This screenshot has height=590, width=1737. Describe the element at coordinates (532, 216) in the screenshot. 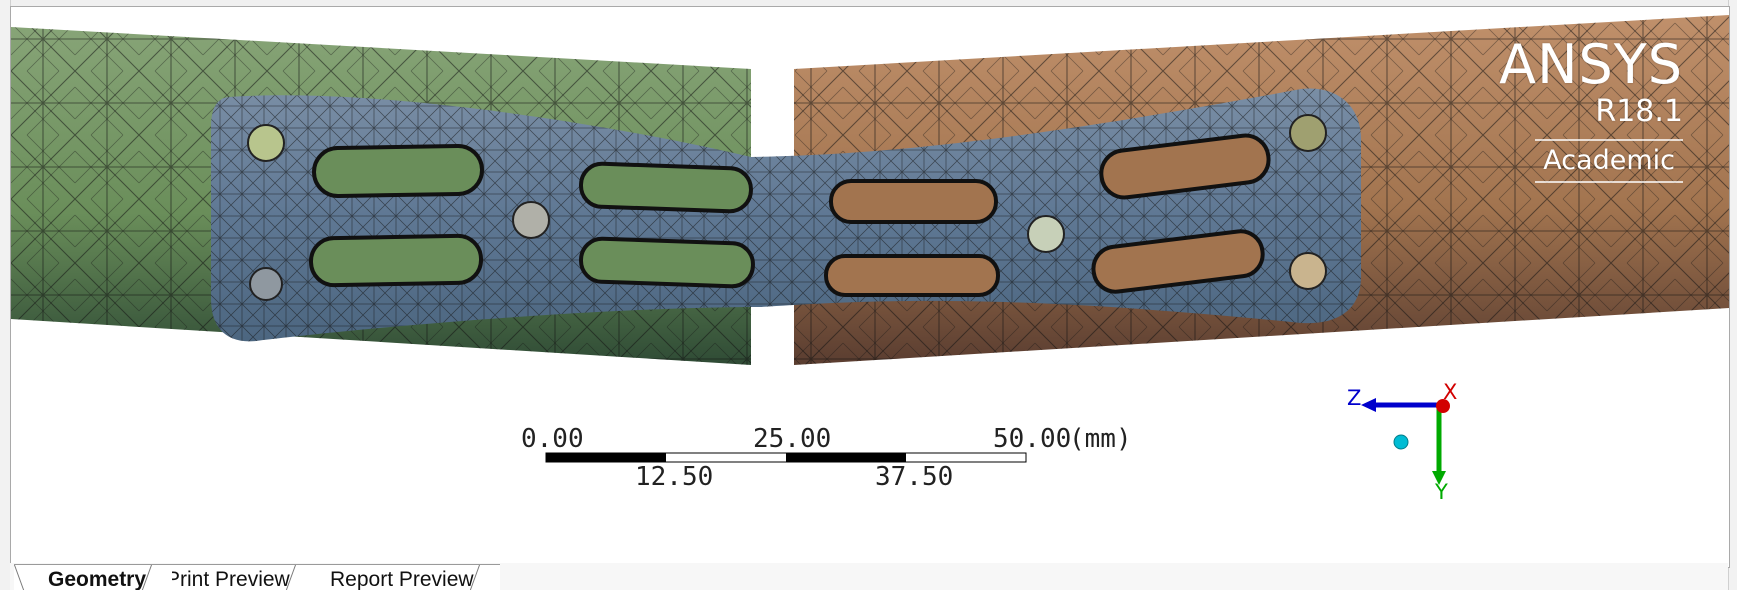

I see `plate-slots` at that location.